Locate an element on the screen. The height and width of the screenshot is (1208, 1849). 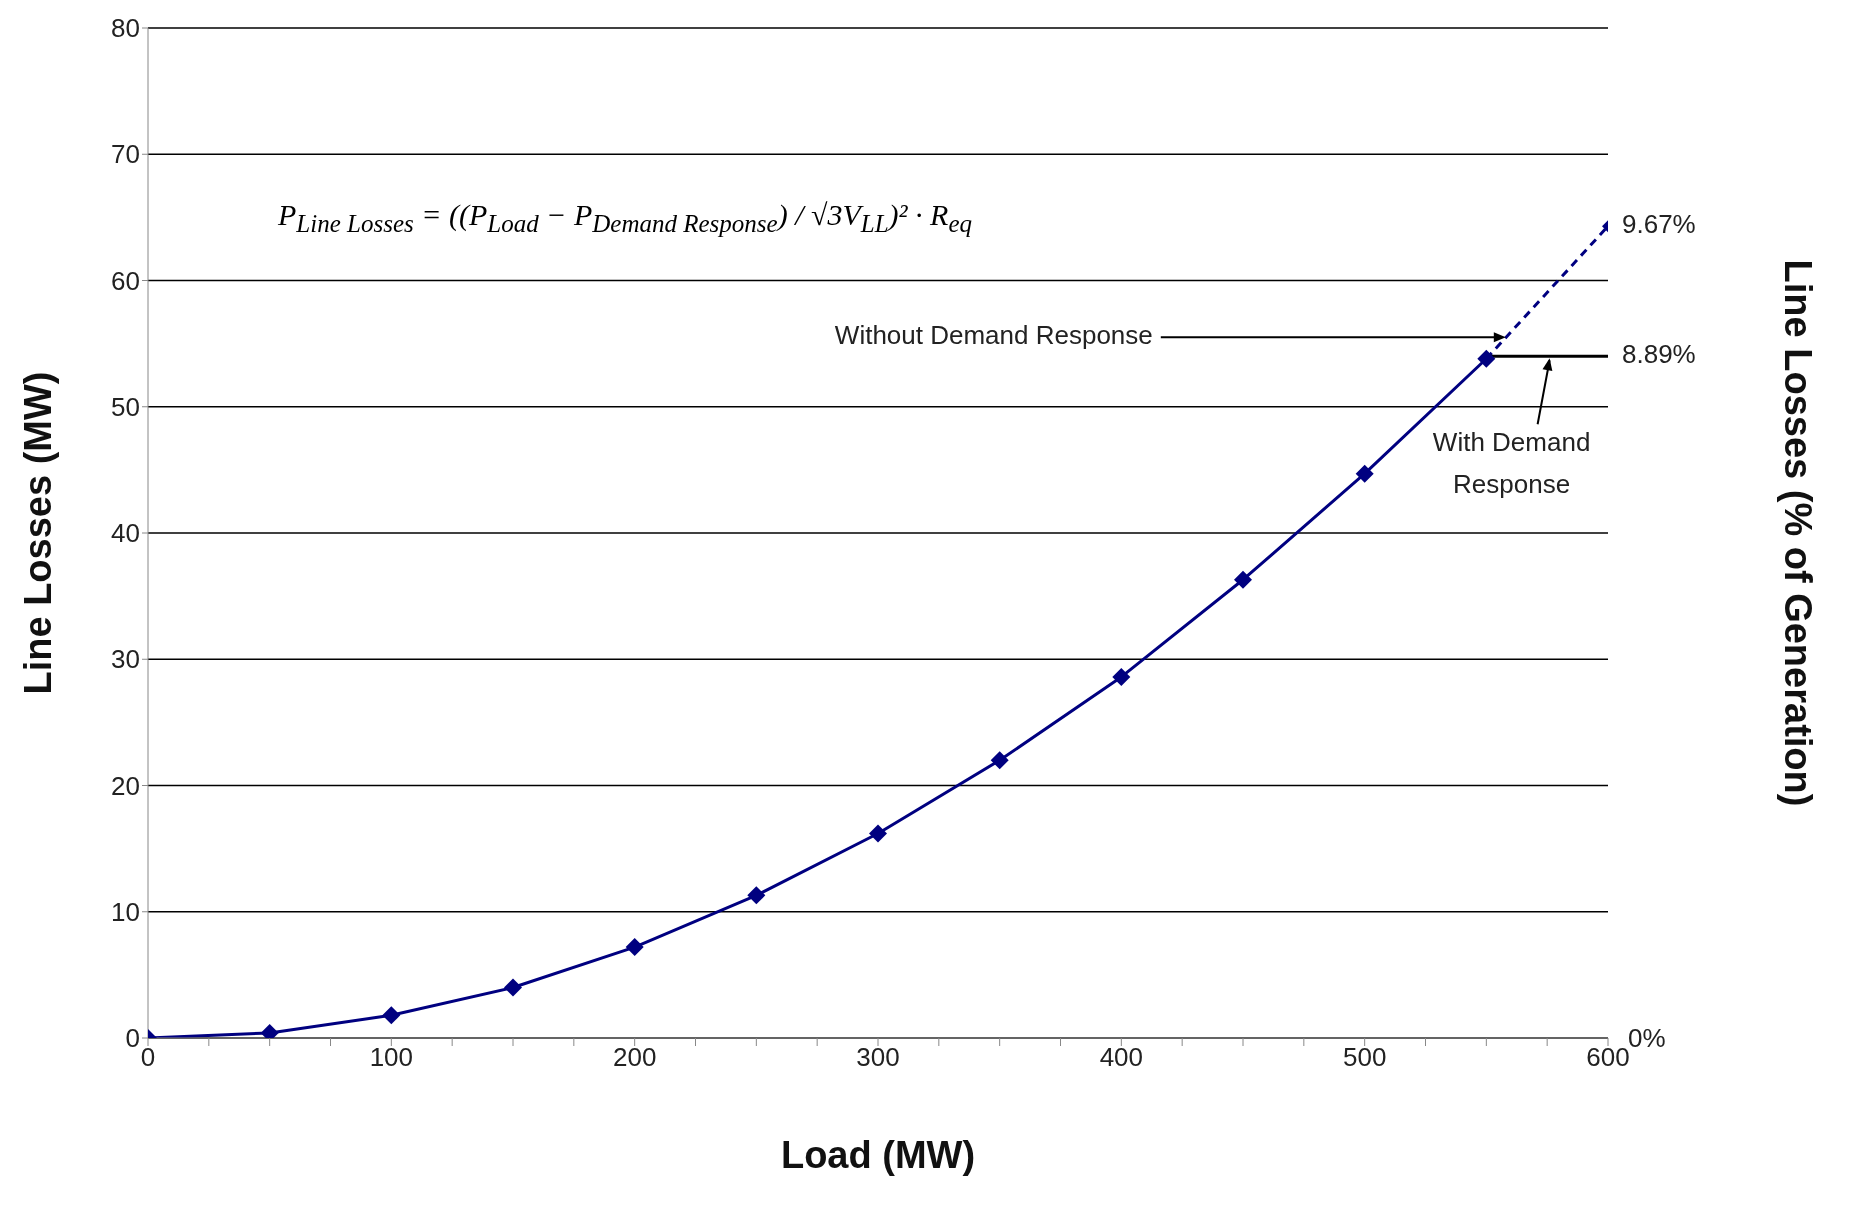
y-tick-label: 20 is located at coordinates (125, 785).